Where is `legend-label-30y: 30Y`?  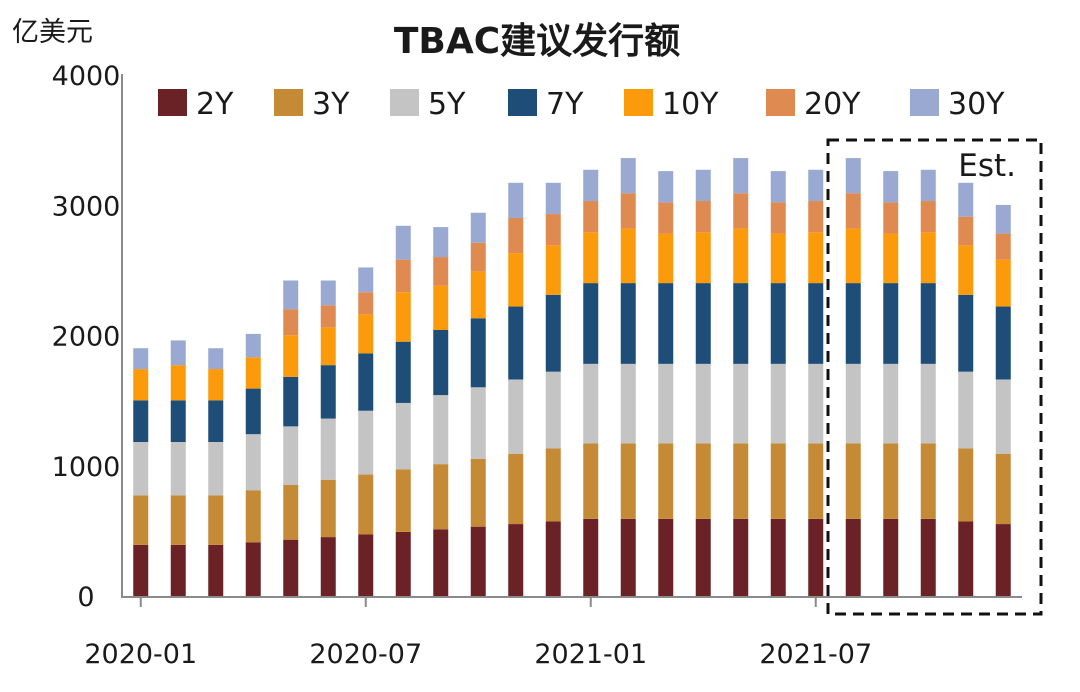 legend-label-30y: 30Y is located at coordinates (976, 104).